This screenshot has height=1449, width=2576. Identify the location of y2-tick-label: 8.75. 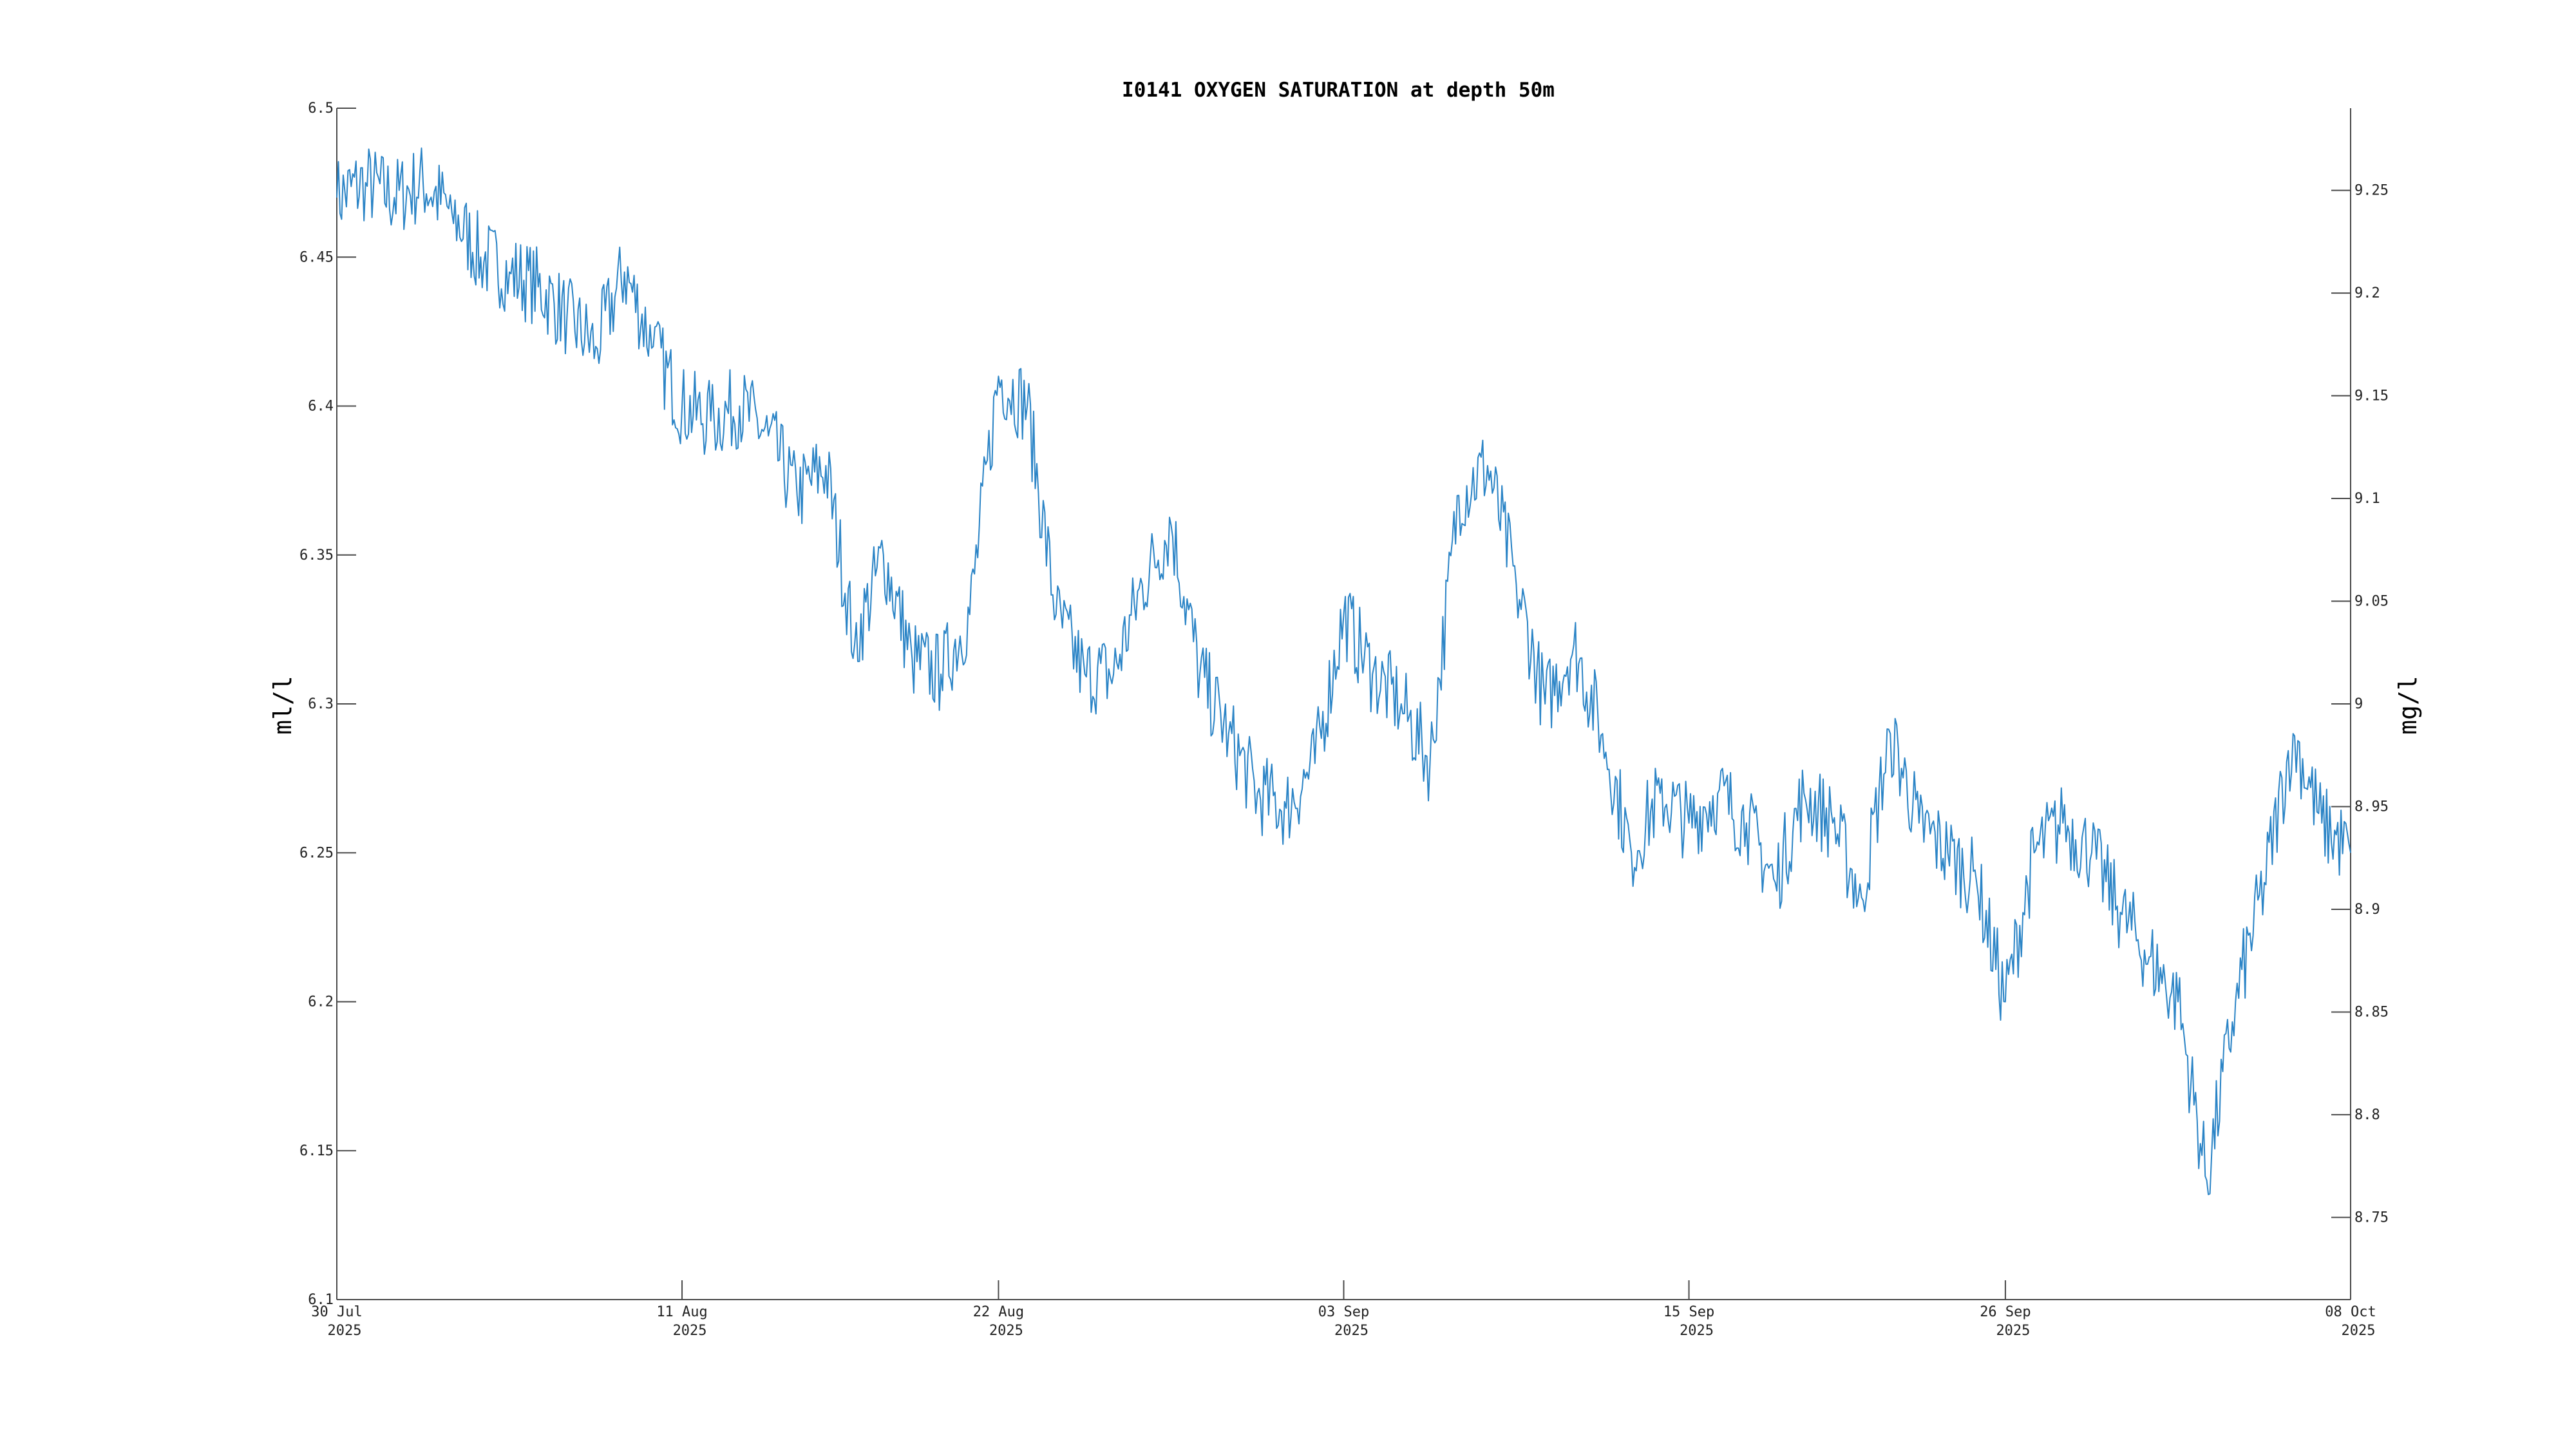
(2371, 1218).